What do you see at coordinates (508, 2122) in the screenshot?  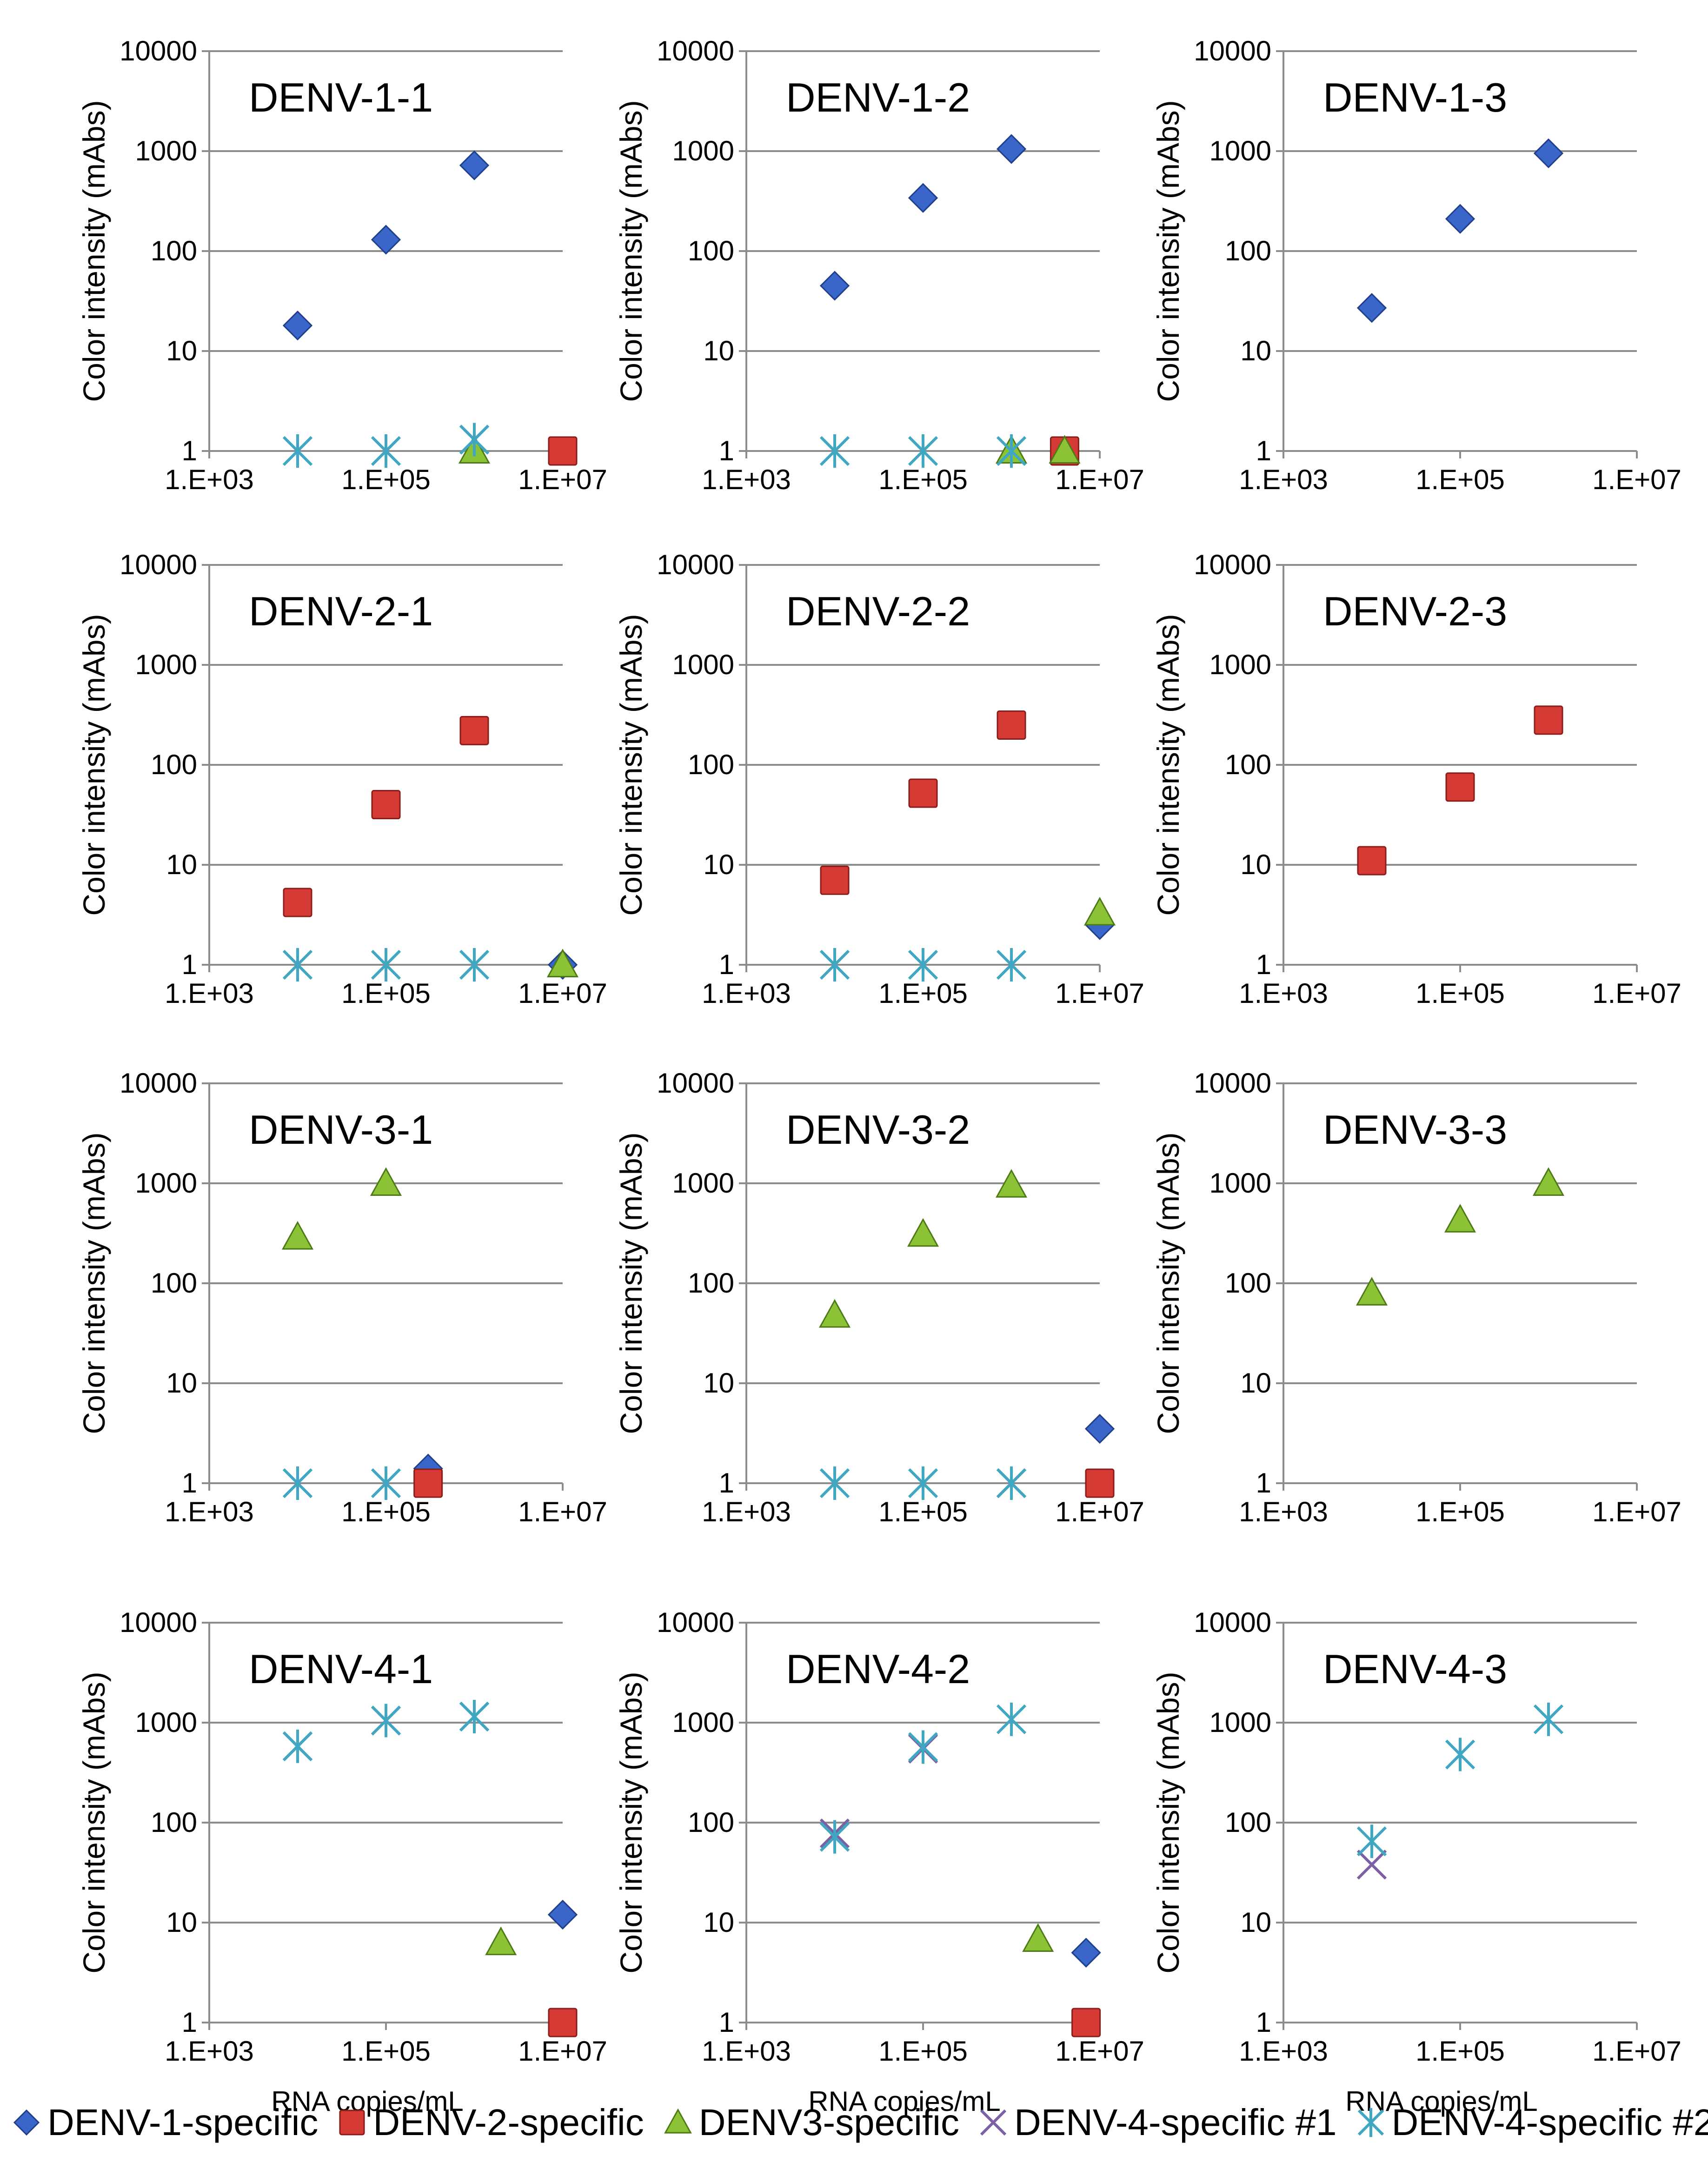 I see `legend-label: DENV-2-specific` at bounding box center [508, 2122].